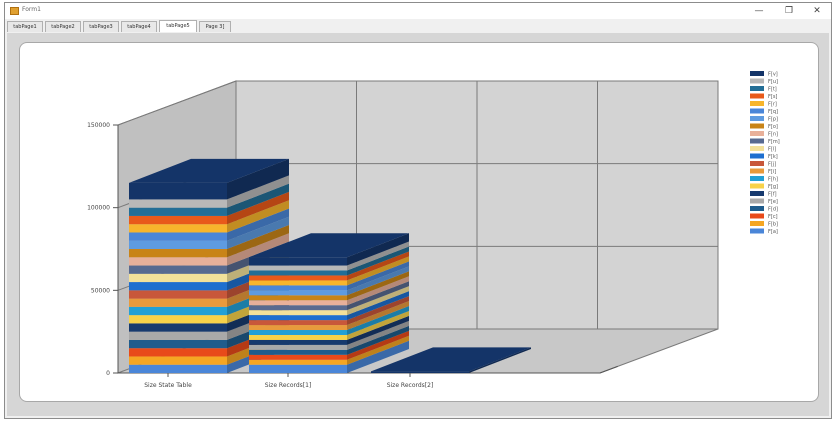 The image size is (836, 421). Describe the element at coordinates (101, 26) in the screenshot. I see `tab-page3: tabPage3` at that location.